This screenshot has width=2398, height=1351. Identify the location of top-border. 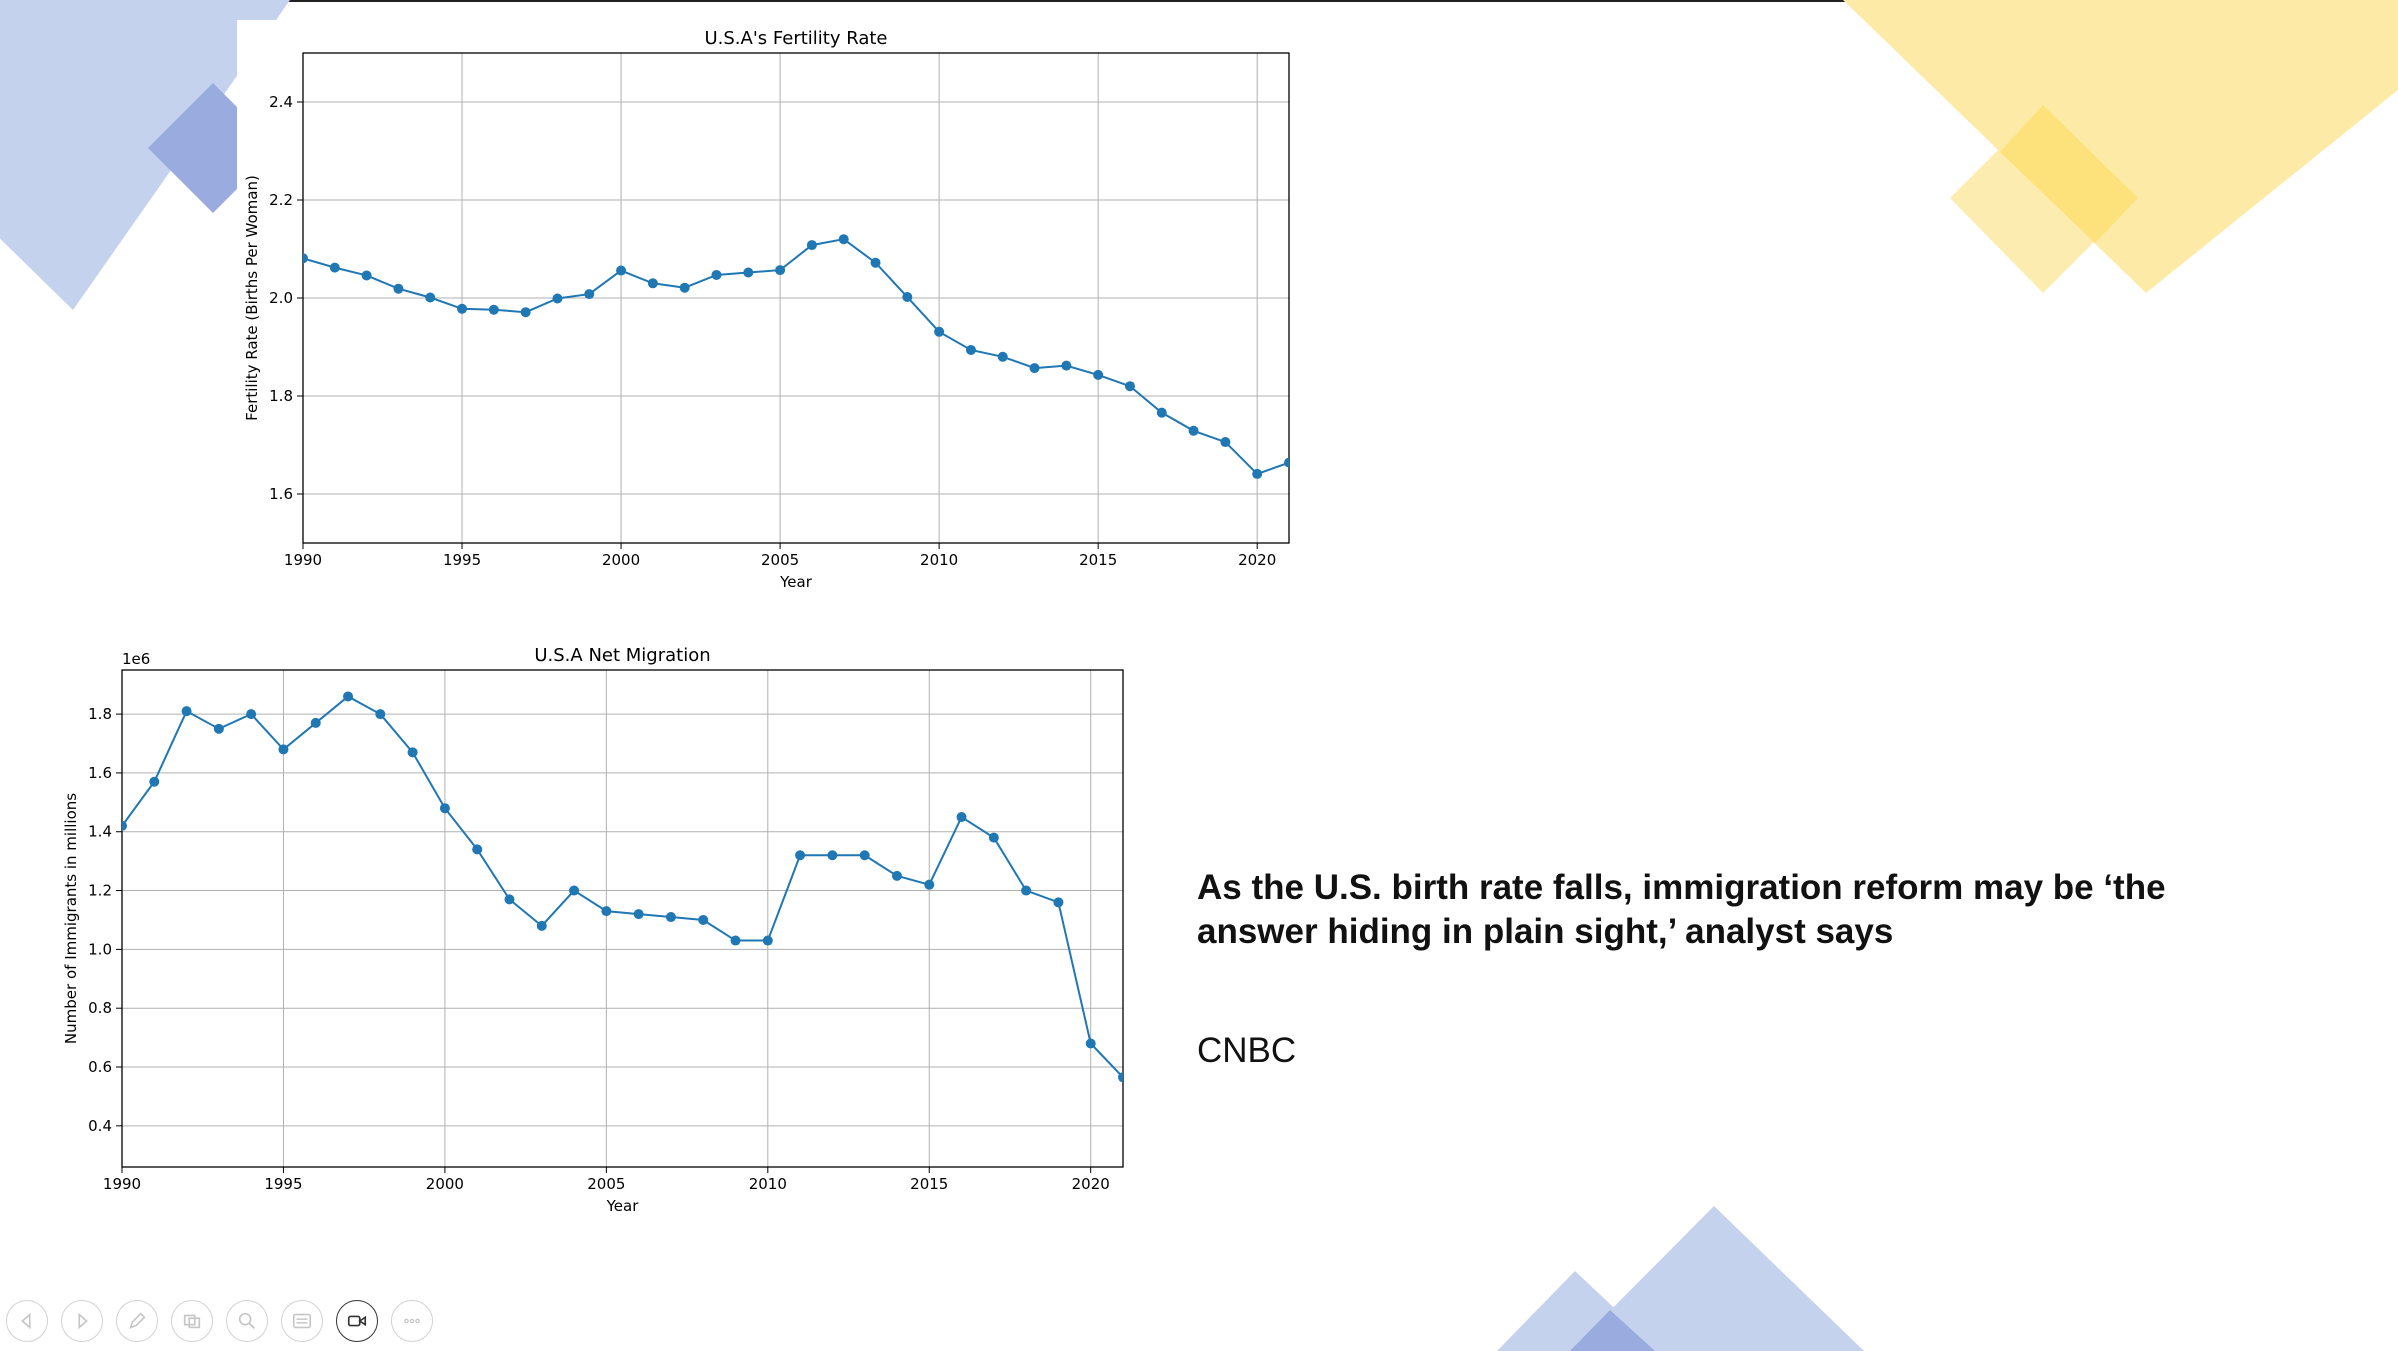
(1199, 1).